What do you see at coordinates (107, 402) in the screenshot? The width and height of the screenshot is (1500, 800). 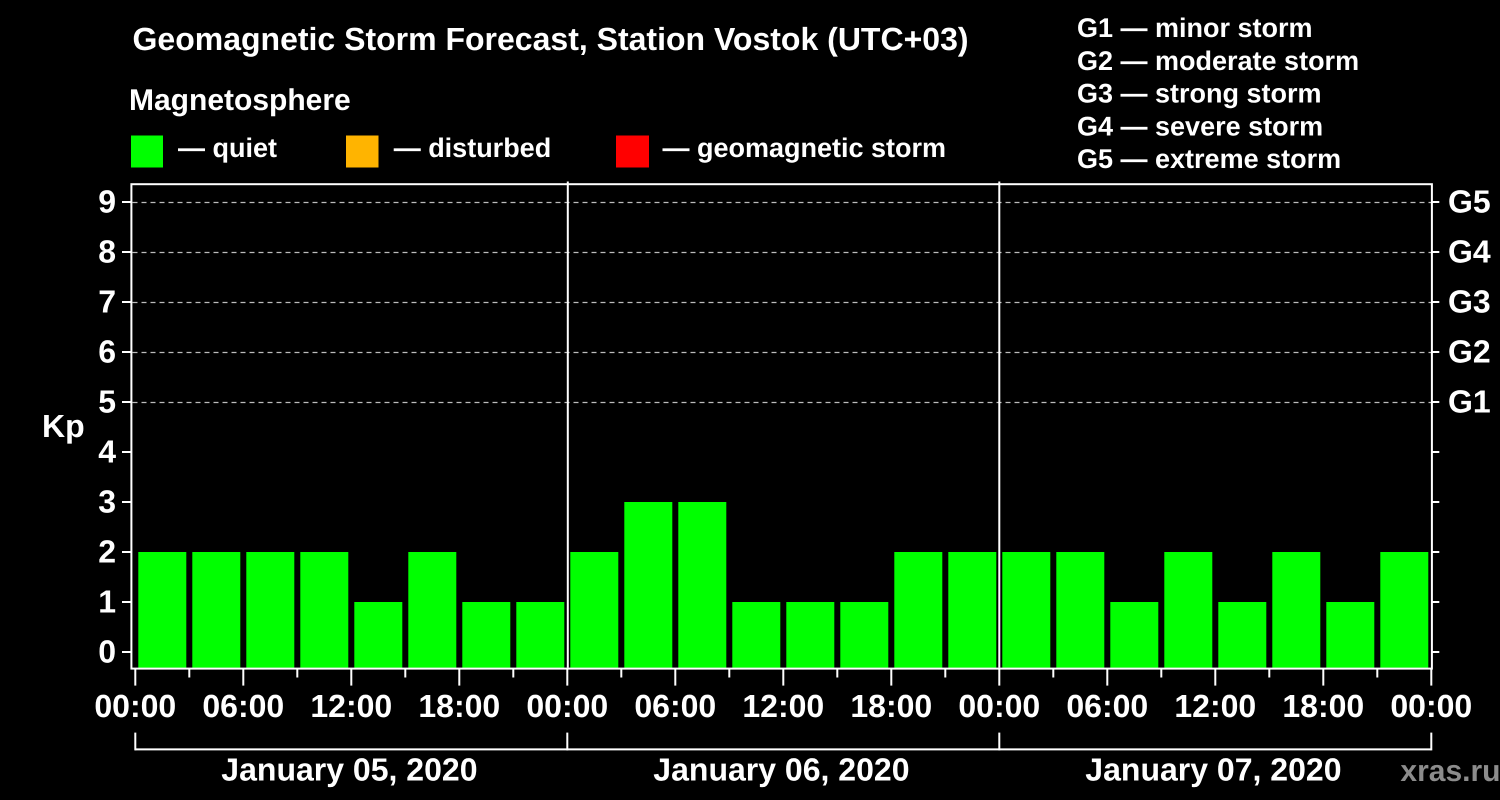 I see `svg-text: 5` at bounding box center [107, 402].